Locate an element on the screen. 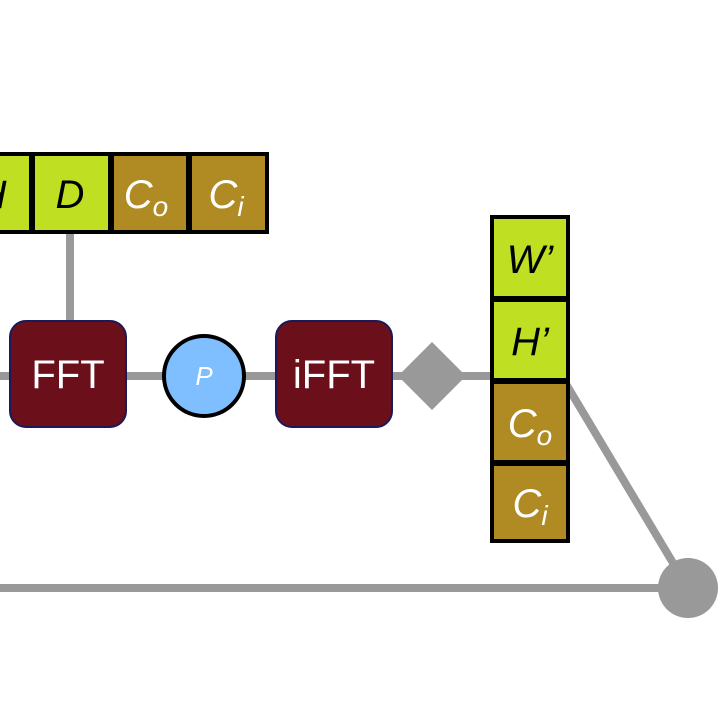 This screenshot has height=720, width=720. diamond is located at coordinates (432, 376).